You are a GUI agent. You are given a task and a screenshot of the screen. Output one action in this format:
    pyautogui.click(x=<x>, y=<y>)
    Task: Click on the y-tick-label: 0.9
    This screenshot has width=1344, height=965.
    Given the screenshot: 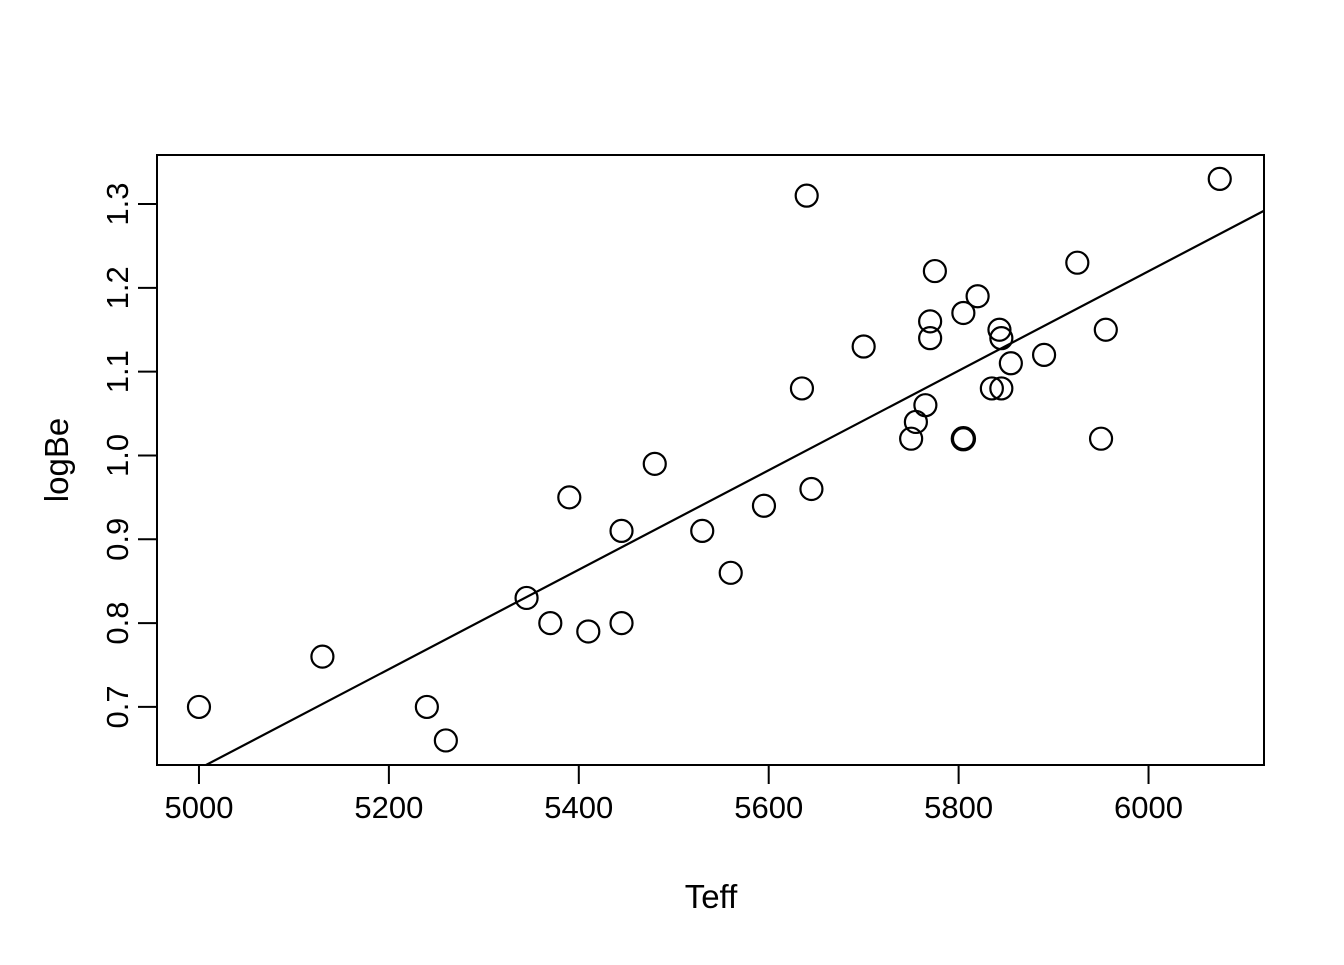 What is the action you would take?
    pyautogui.click(x=117, y=539)
    